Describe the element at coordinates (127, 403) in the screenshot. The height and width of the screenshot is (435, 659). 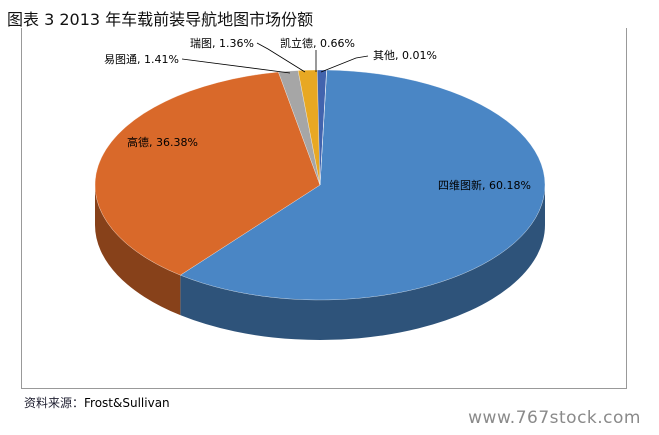
I see `source-name: Frost&Sullivan` at that location.